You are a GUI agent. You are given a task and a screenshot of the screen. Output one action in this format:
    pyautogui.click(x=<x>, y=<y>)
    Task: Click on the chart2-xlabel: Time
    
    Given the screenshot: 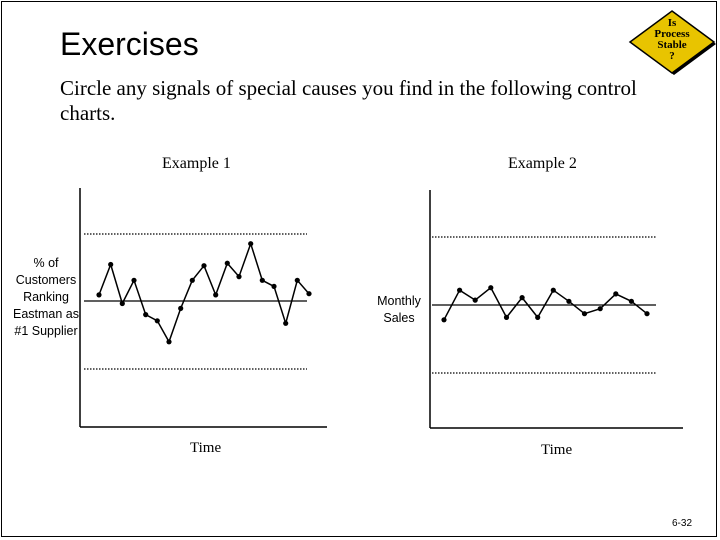 What is the action you would take?
    pyautogui.click(x=557, y=450)
    